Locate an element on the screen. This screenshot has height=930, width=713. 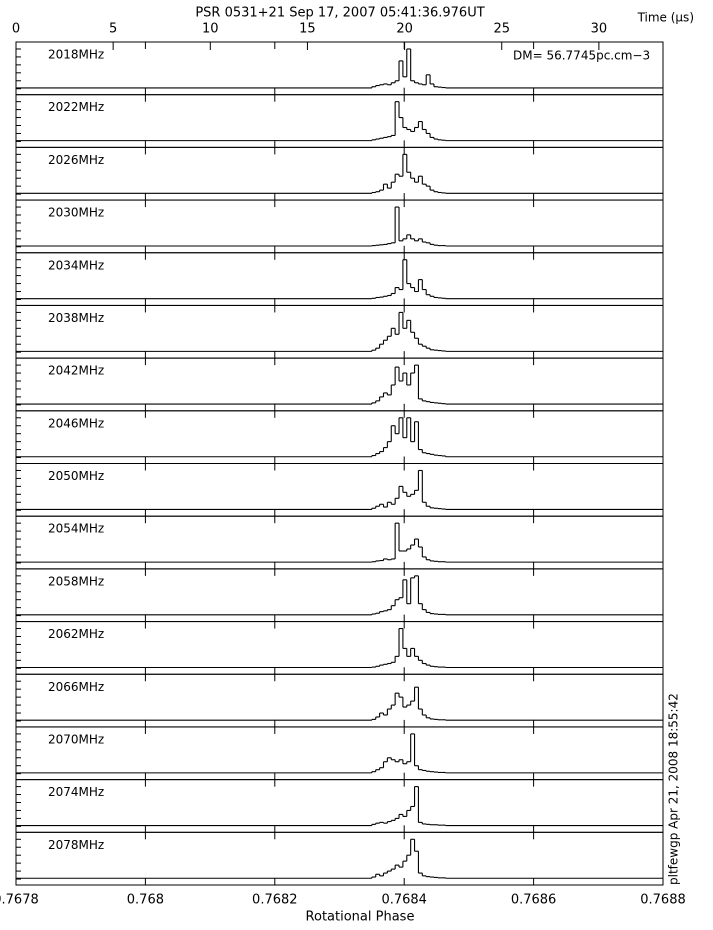
annotation: DM= 56.7745pc.cm−3 is located at coordinates (581, 56).